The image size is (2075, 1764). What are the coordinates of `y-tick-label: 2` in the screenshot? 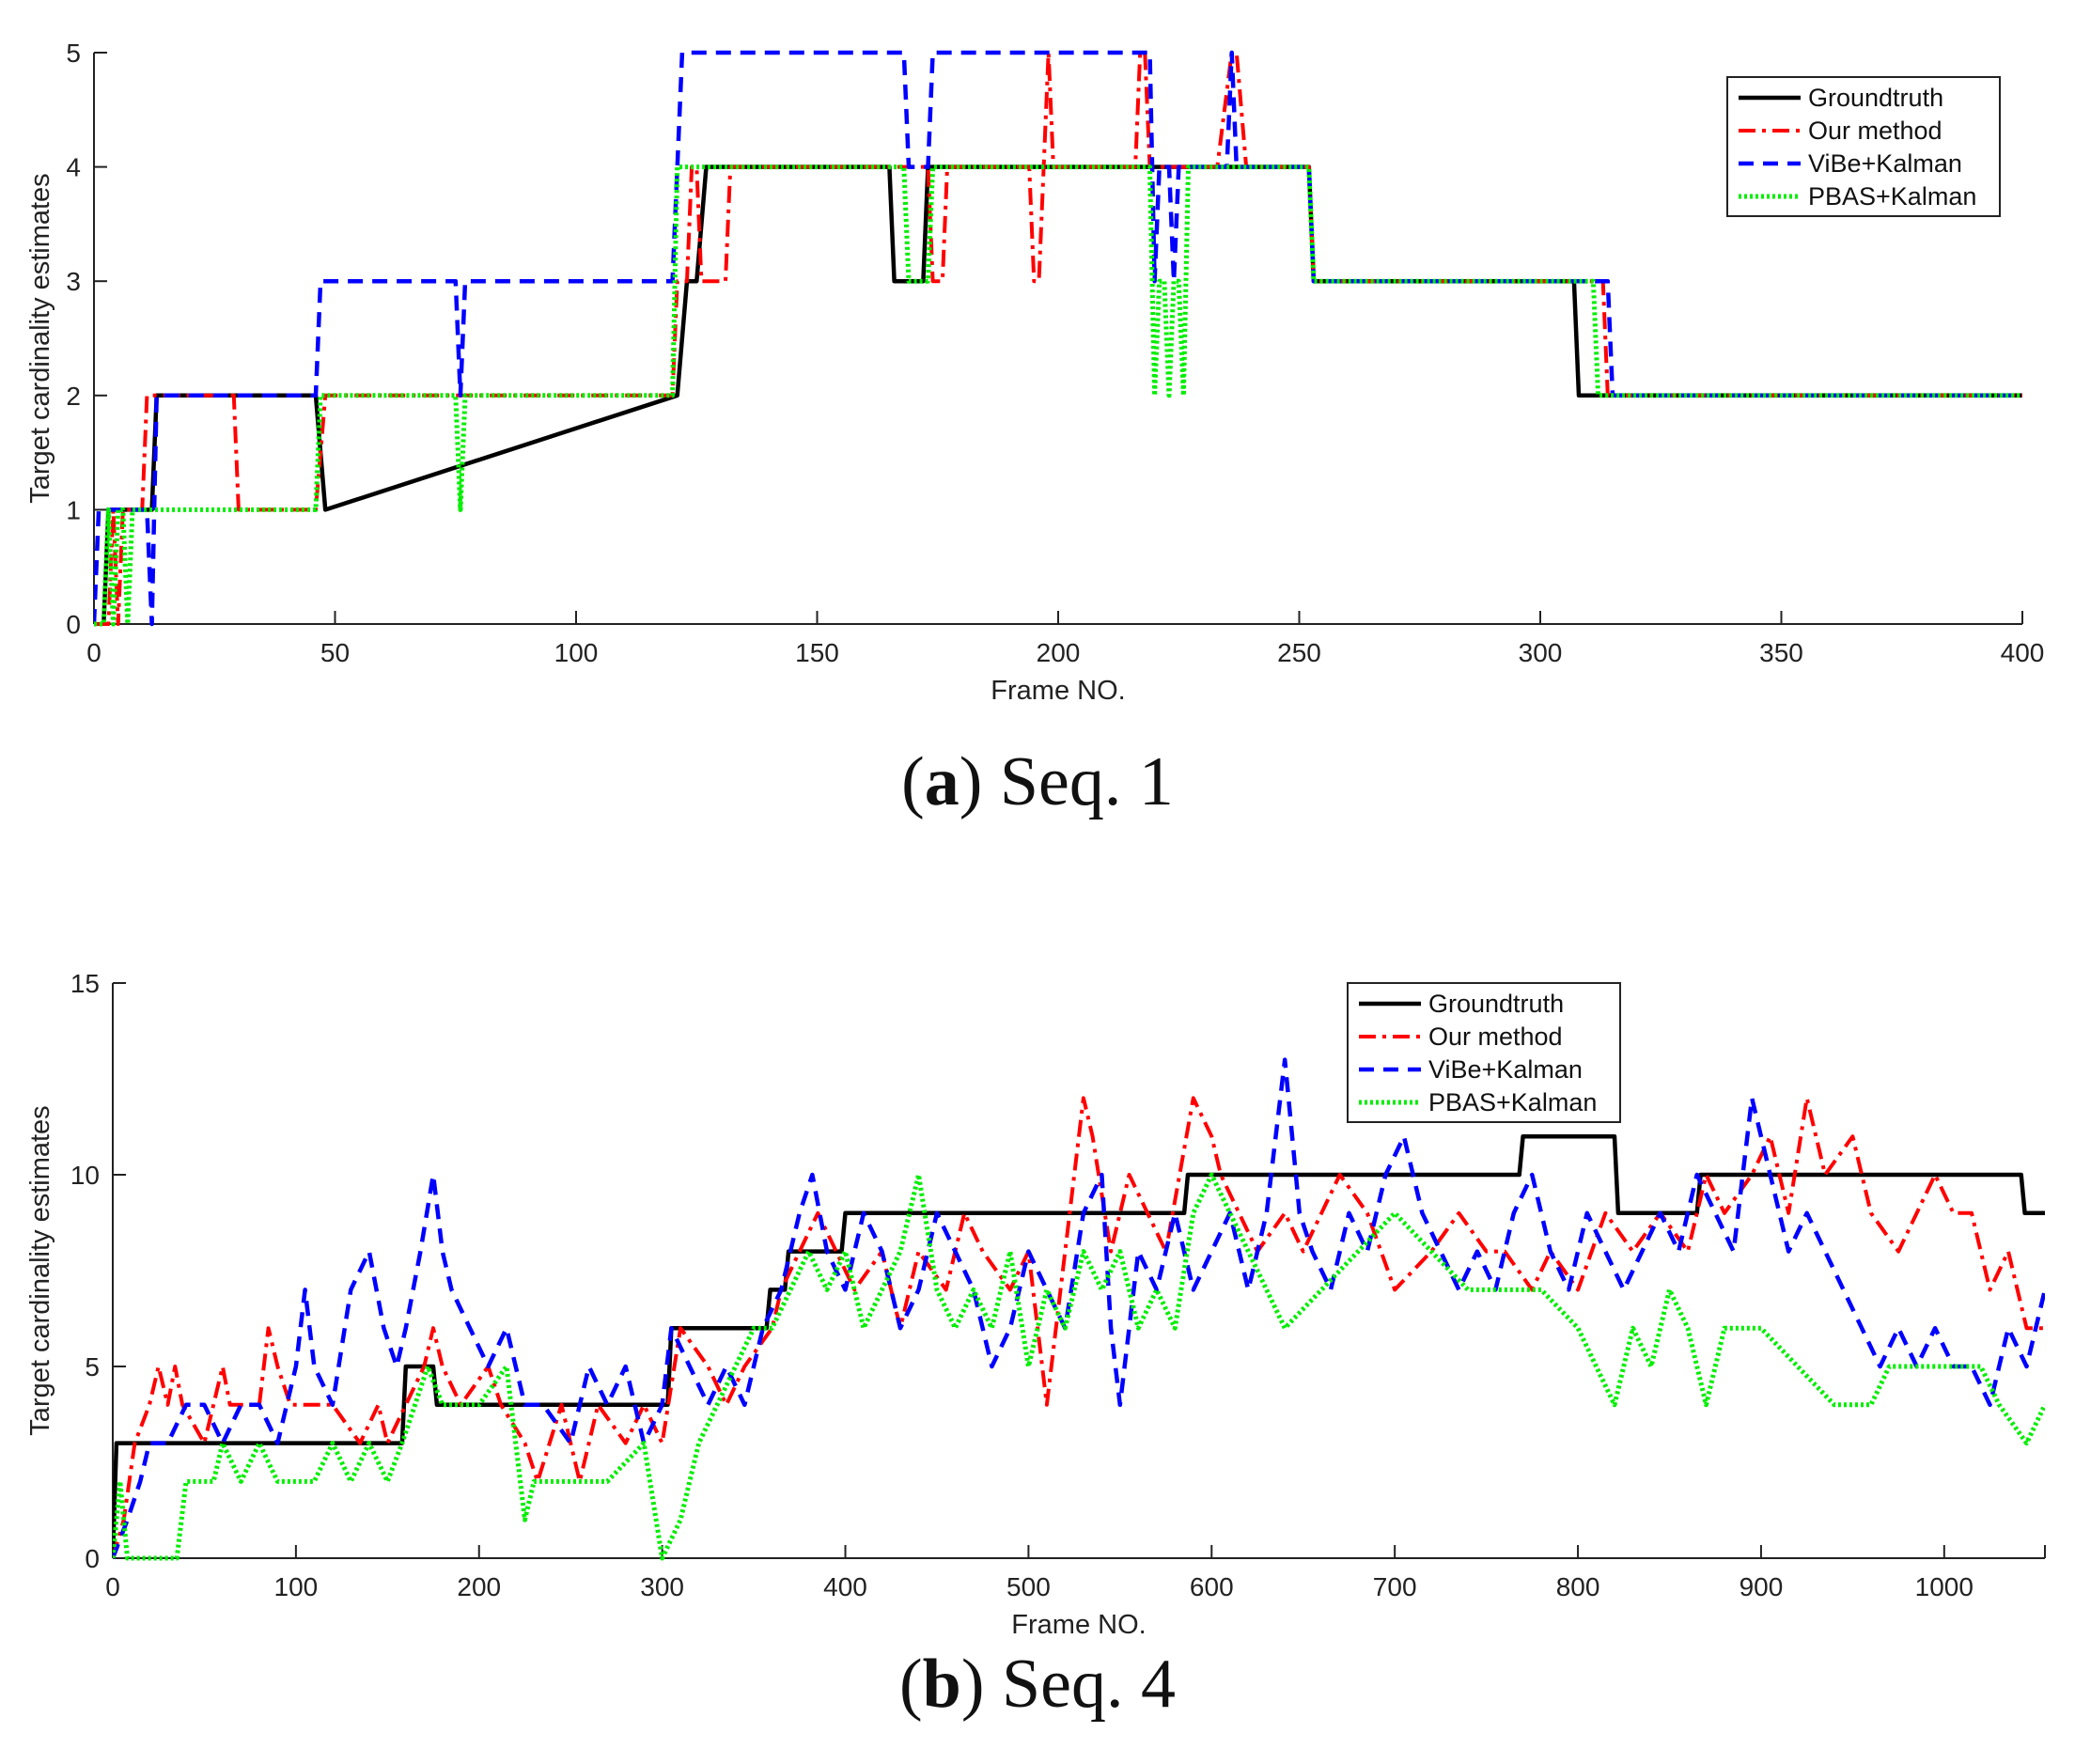 It's located at (73, 397).